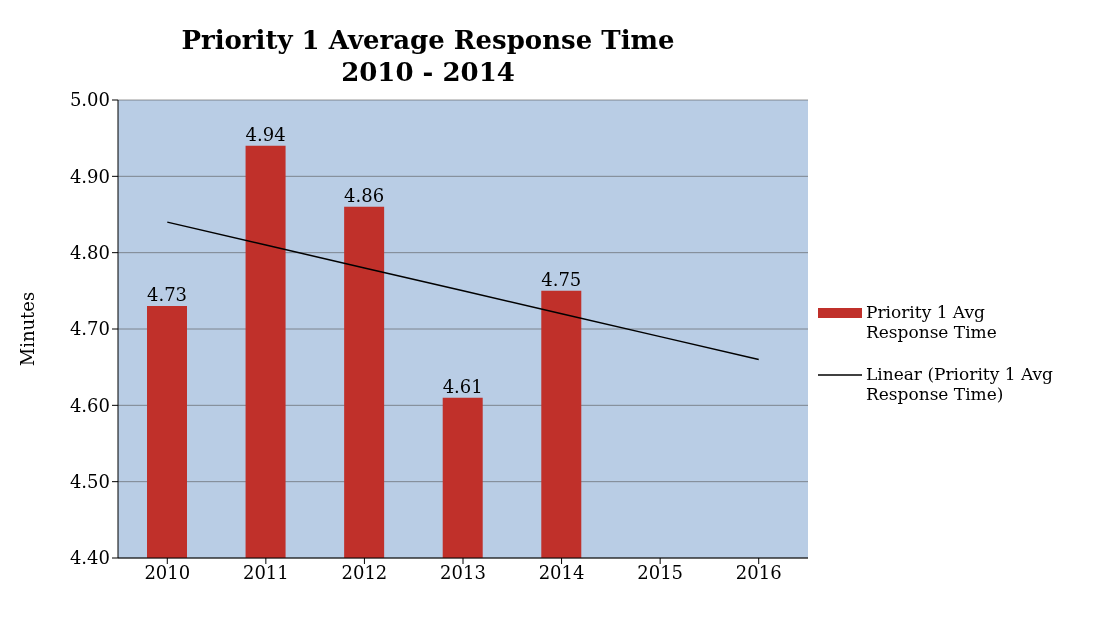 Image resolution: width=1102 pixels, height=629 pixels. What do you see at coordinates (463, 572) in the screenshot?
I see `x-tick-label: 2013` at bounding box center [463, 572].